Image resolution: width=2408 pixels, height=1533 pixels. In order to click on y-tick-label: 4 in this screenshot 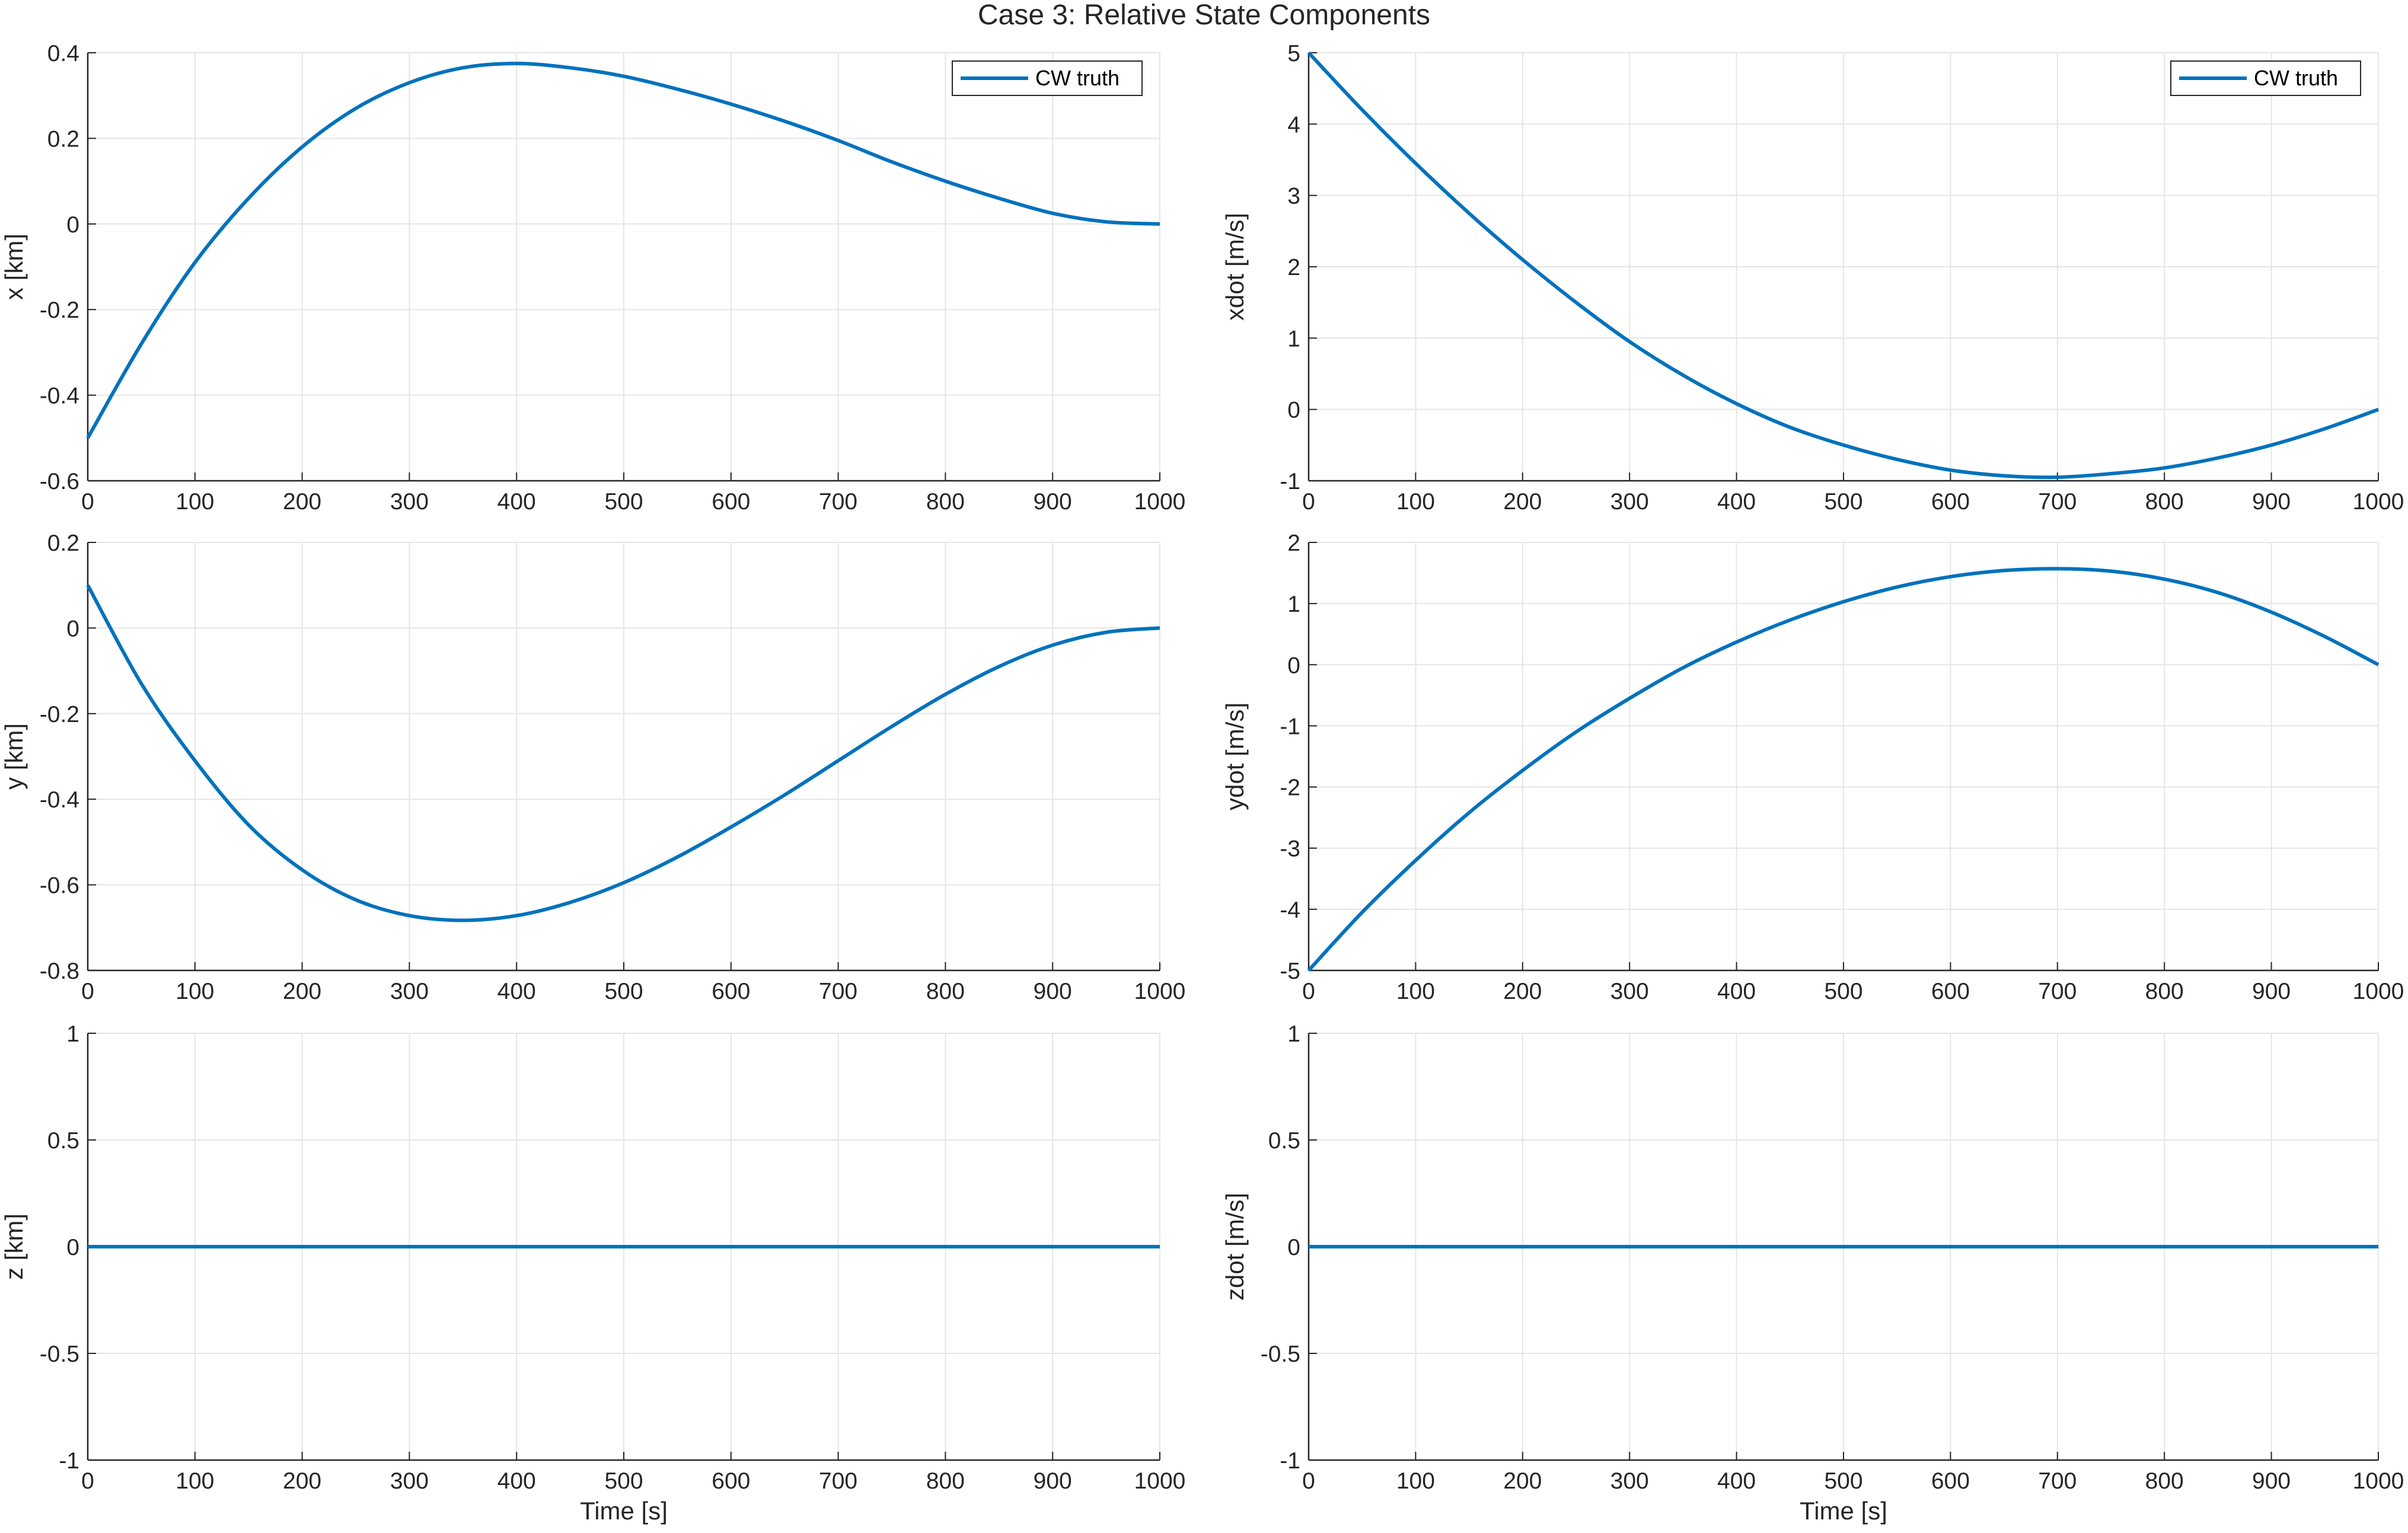, I will do `click(1293, 125)`.